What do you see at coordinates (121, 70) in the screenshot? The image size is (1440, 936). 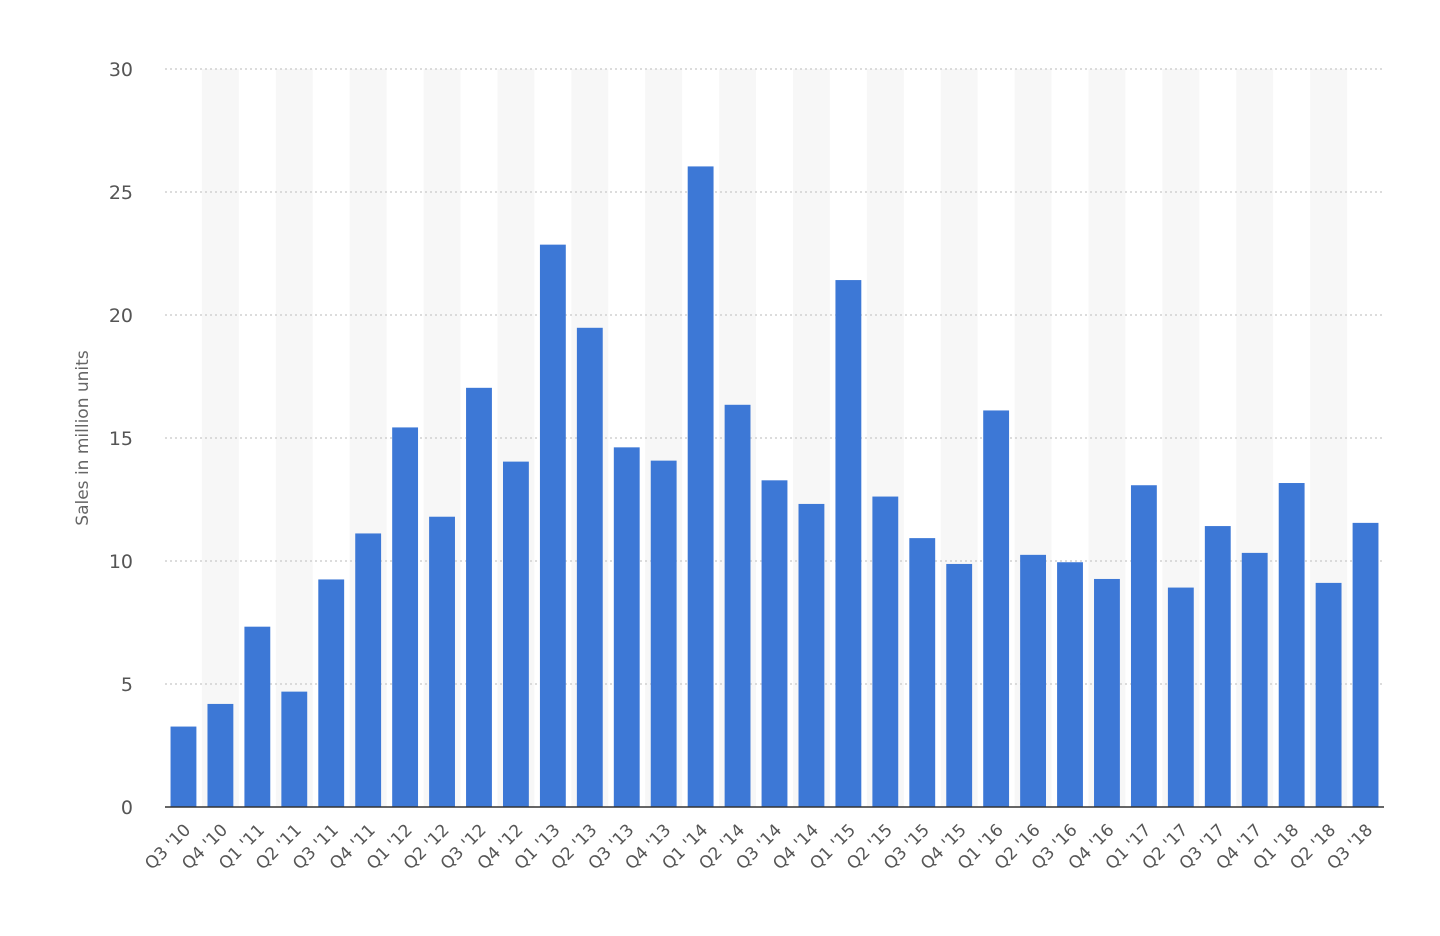 I see `y-tick-label: 30` at bounding box center [121, 70].